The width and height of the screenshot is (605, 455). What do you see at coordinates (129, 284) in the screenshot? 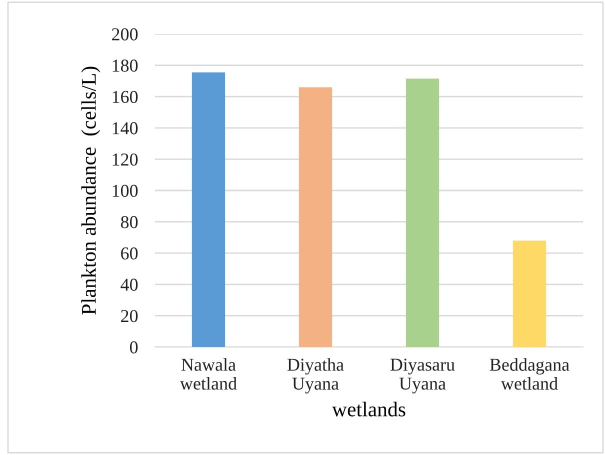
I see `y-tick-label: 40` at bounding box center [129, 284].